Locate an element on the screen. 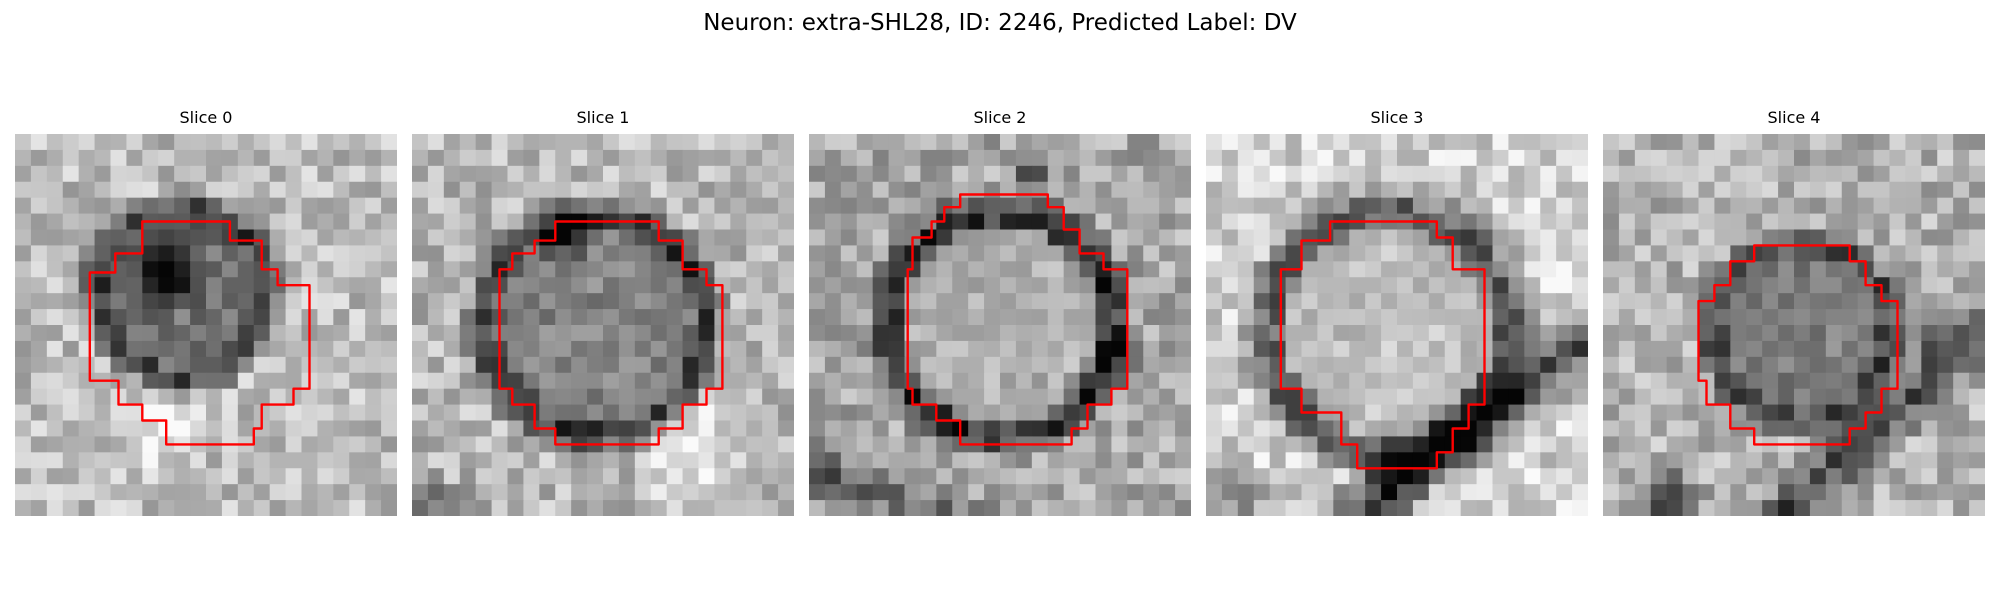 This screenshot has height=600, width=2000. slice-title-3: Slice 3 is located at coordinates (1397, 117).